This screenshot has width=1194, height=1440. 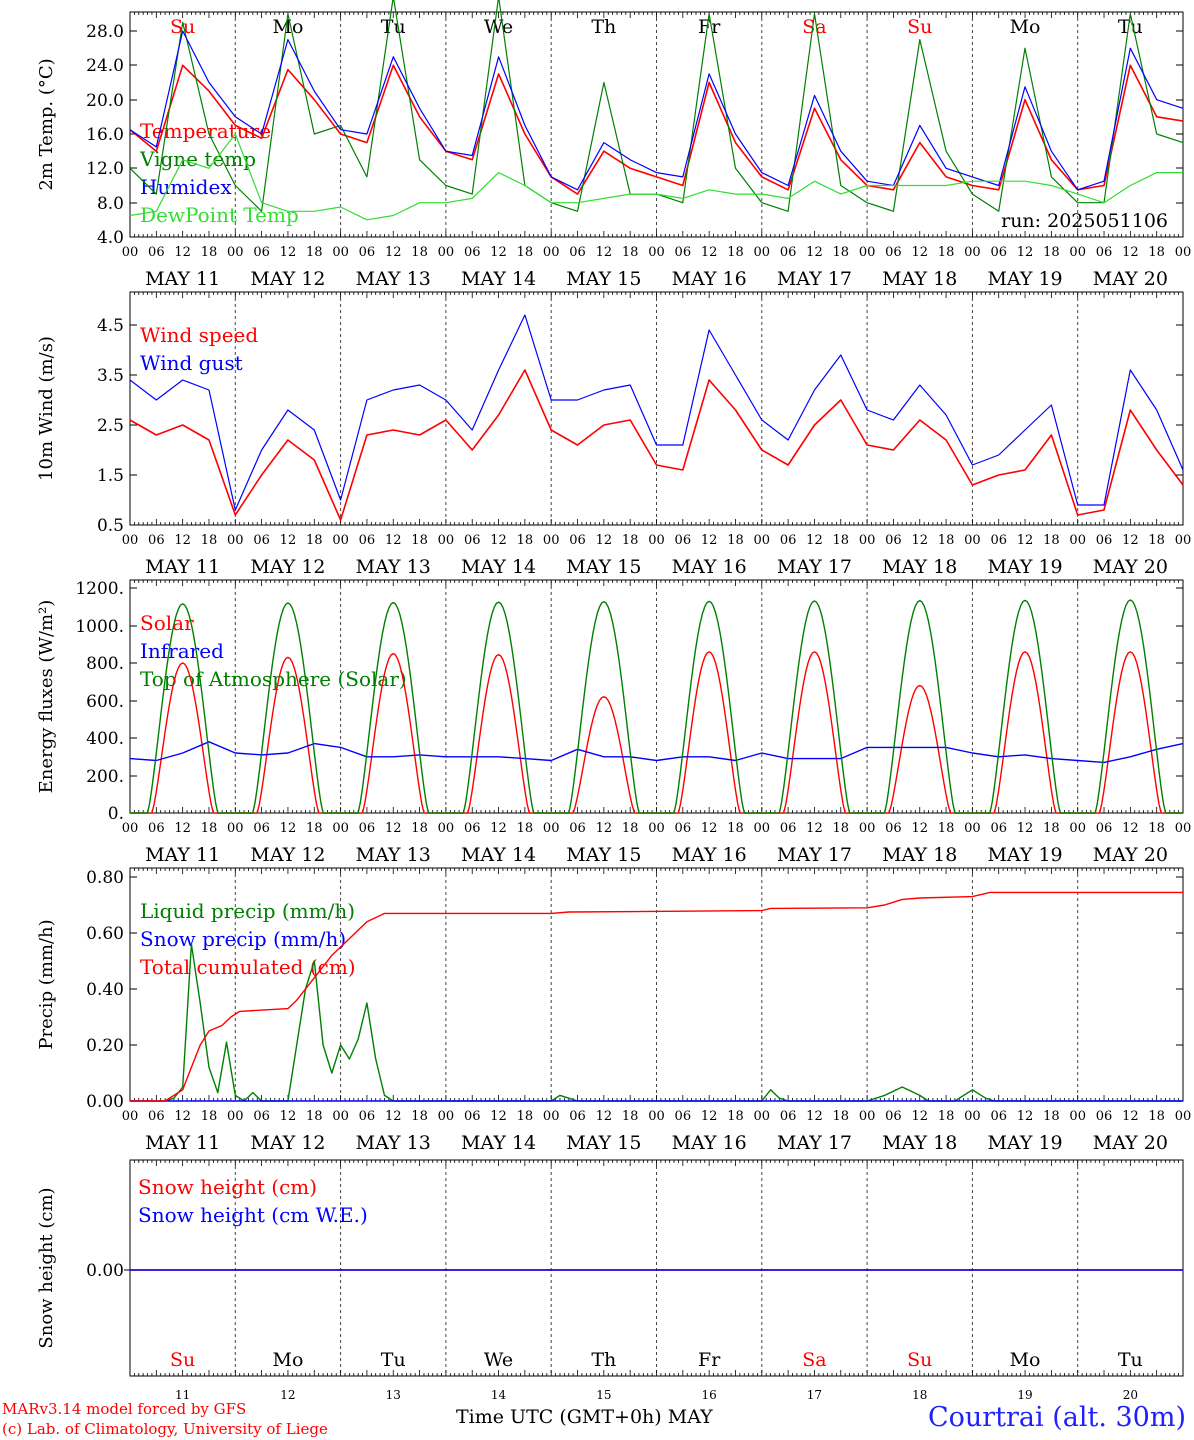 What do you see at coordinates (603, 1395) in the screenshot?
I see `day-number-label: 15` at bounding box center [603, 1395].